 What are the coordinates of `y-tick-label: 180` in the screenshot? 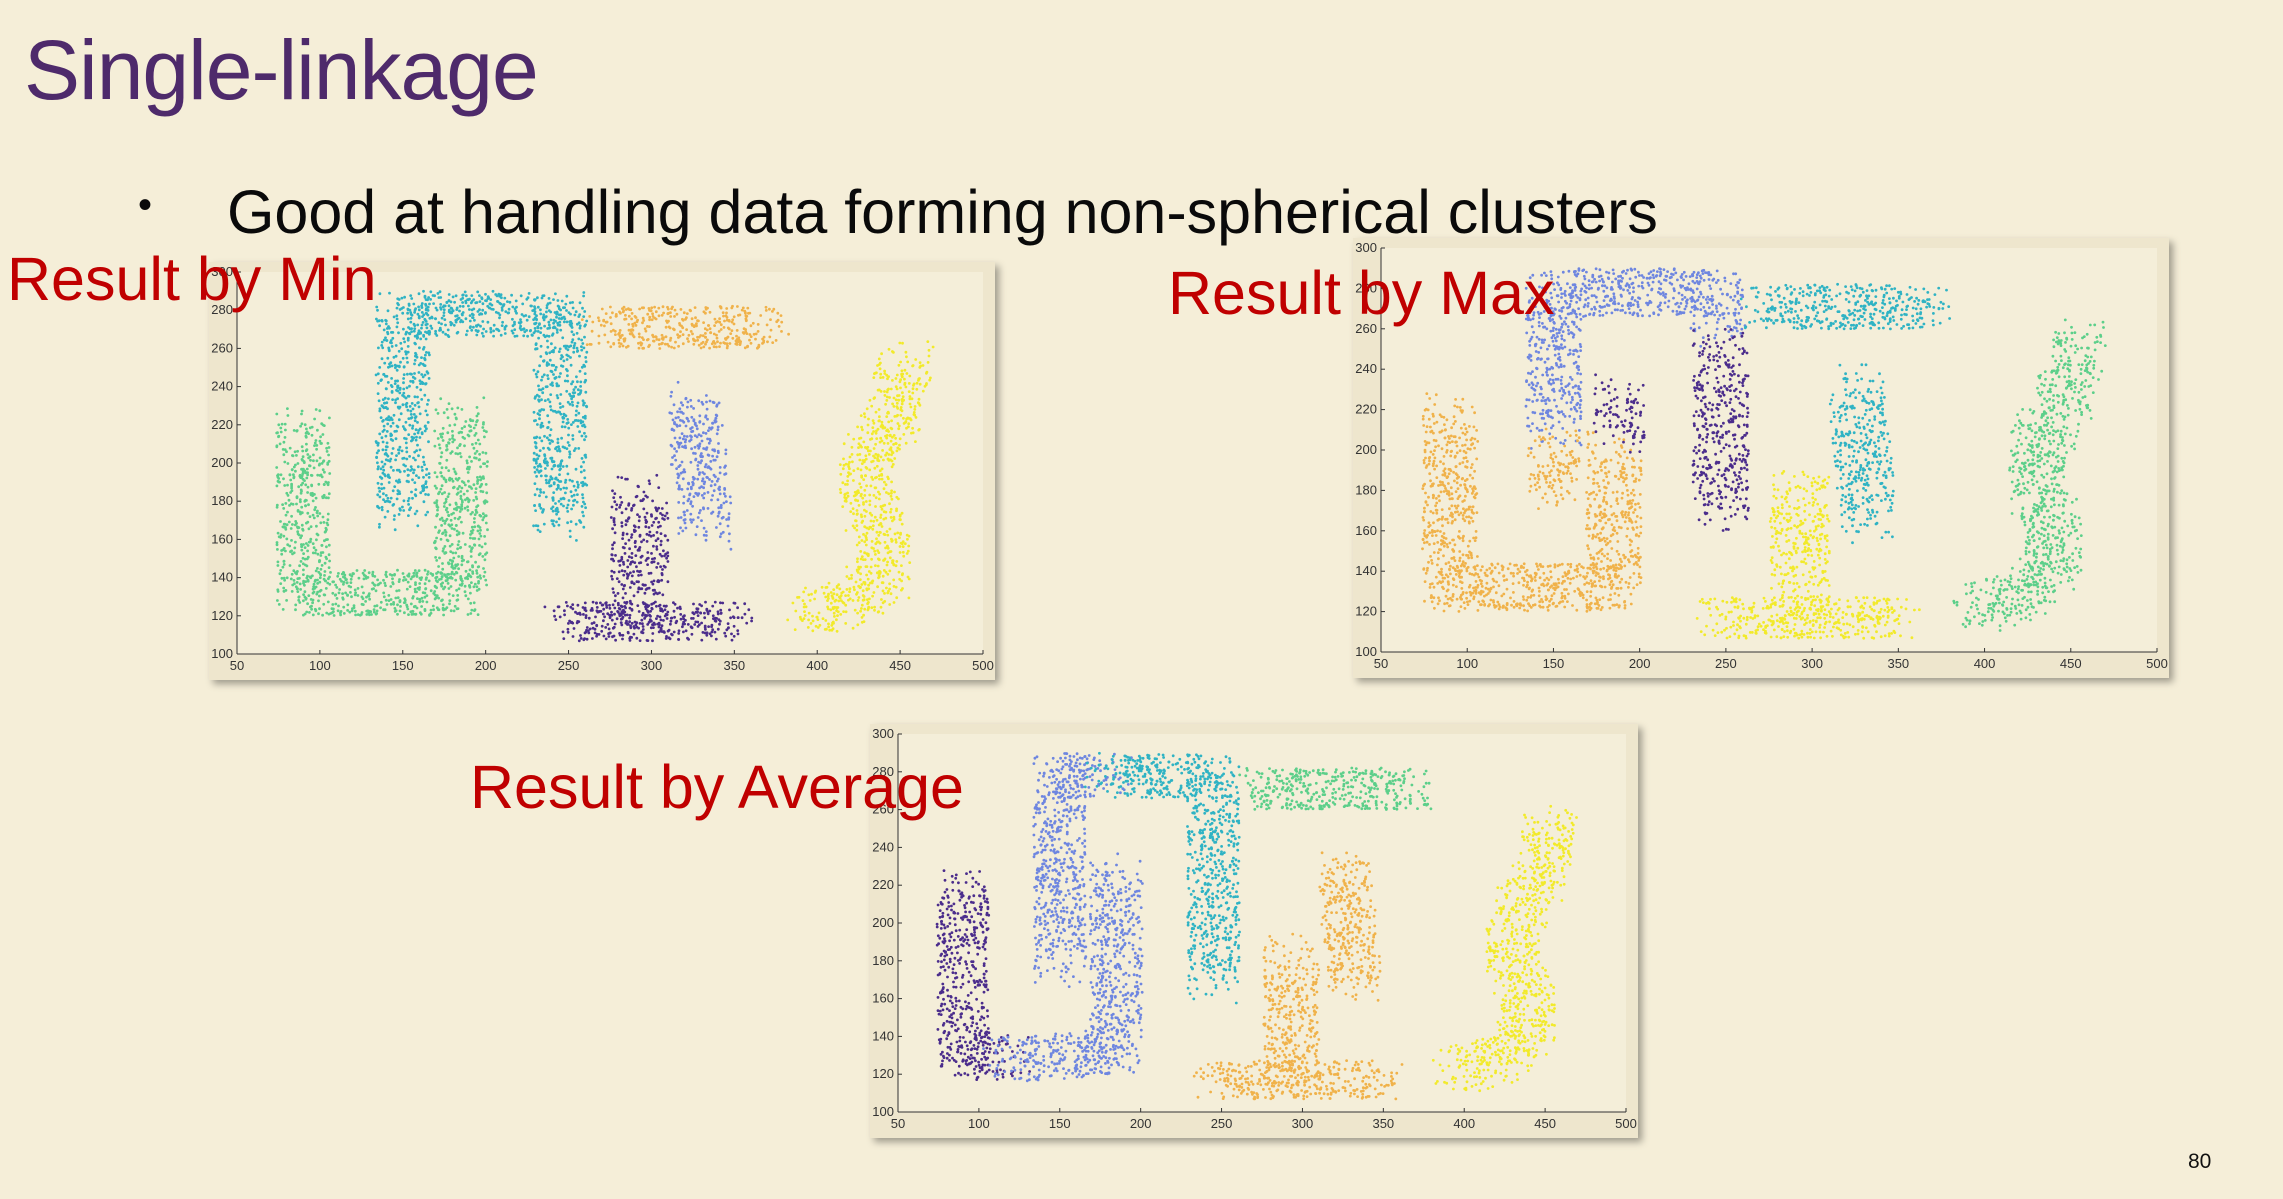 It's located at (222, 500).